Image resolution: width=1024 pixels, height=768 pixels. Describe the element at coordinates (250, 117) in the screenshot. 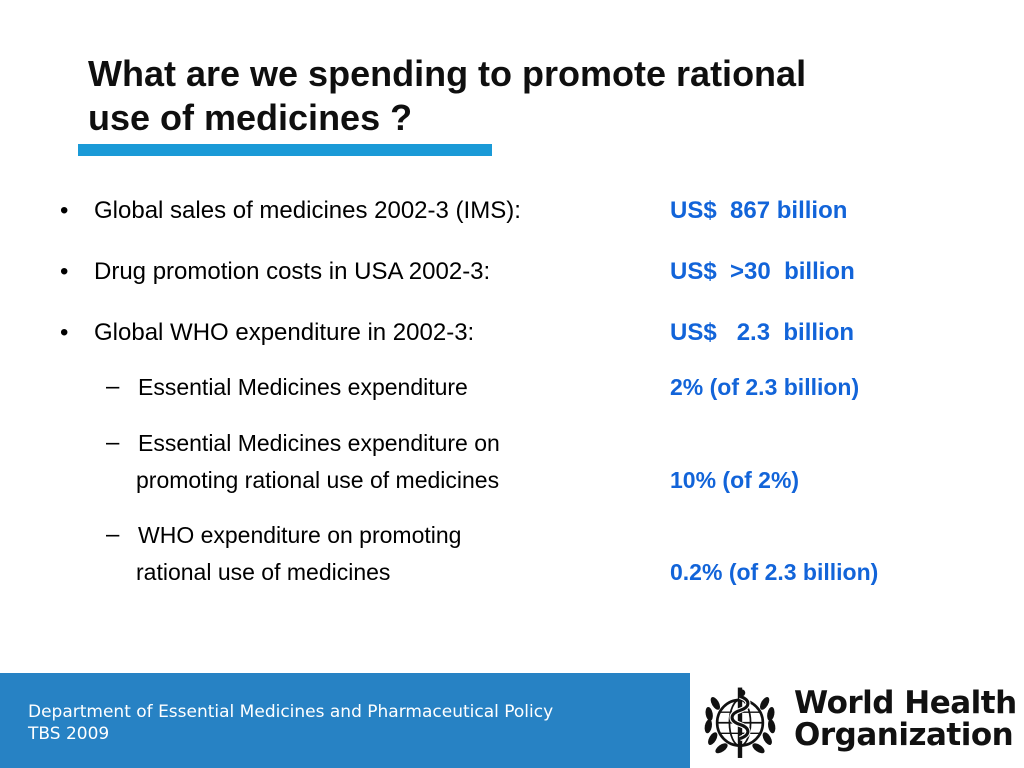

I see `title-line-2: use of medicines ?` at that location.